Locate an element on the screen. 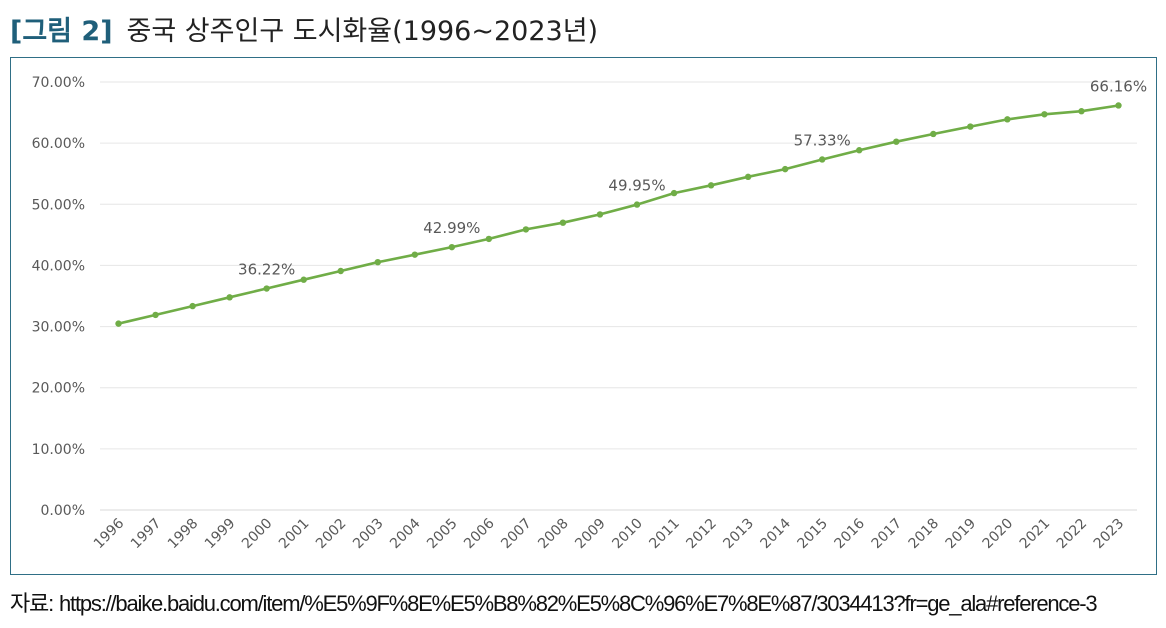 The height and width of the screenshot is (628, 1166). x-tick-label: 2006 is located at coordinates (479, 533).